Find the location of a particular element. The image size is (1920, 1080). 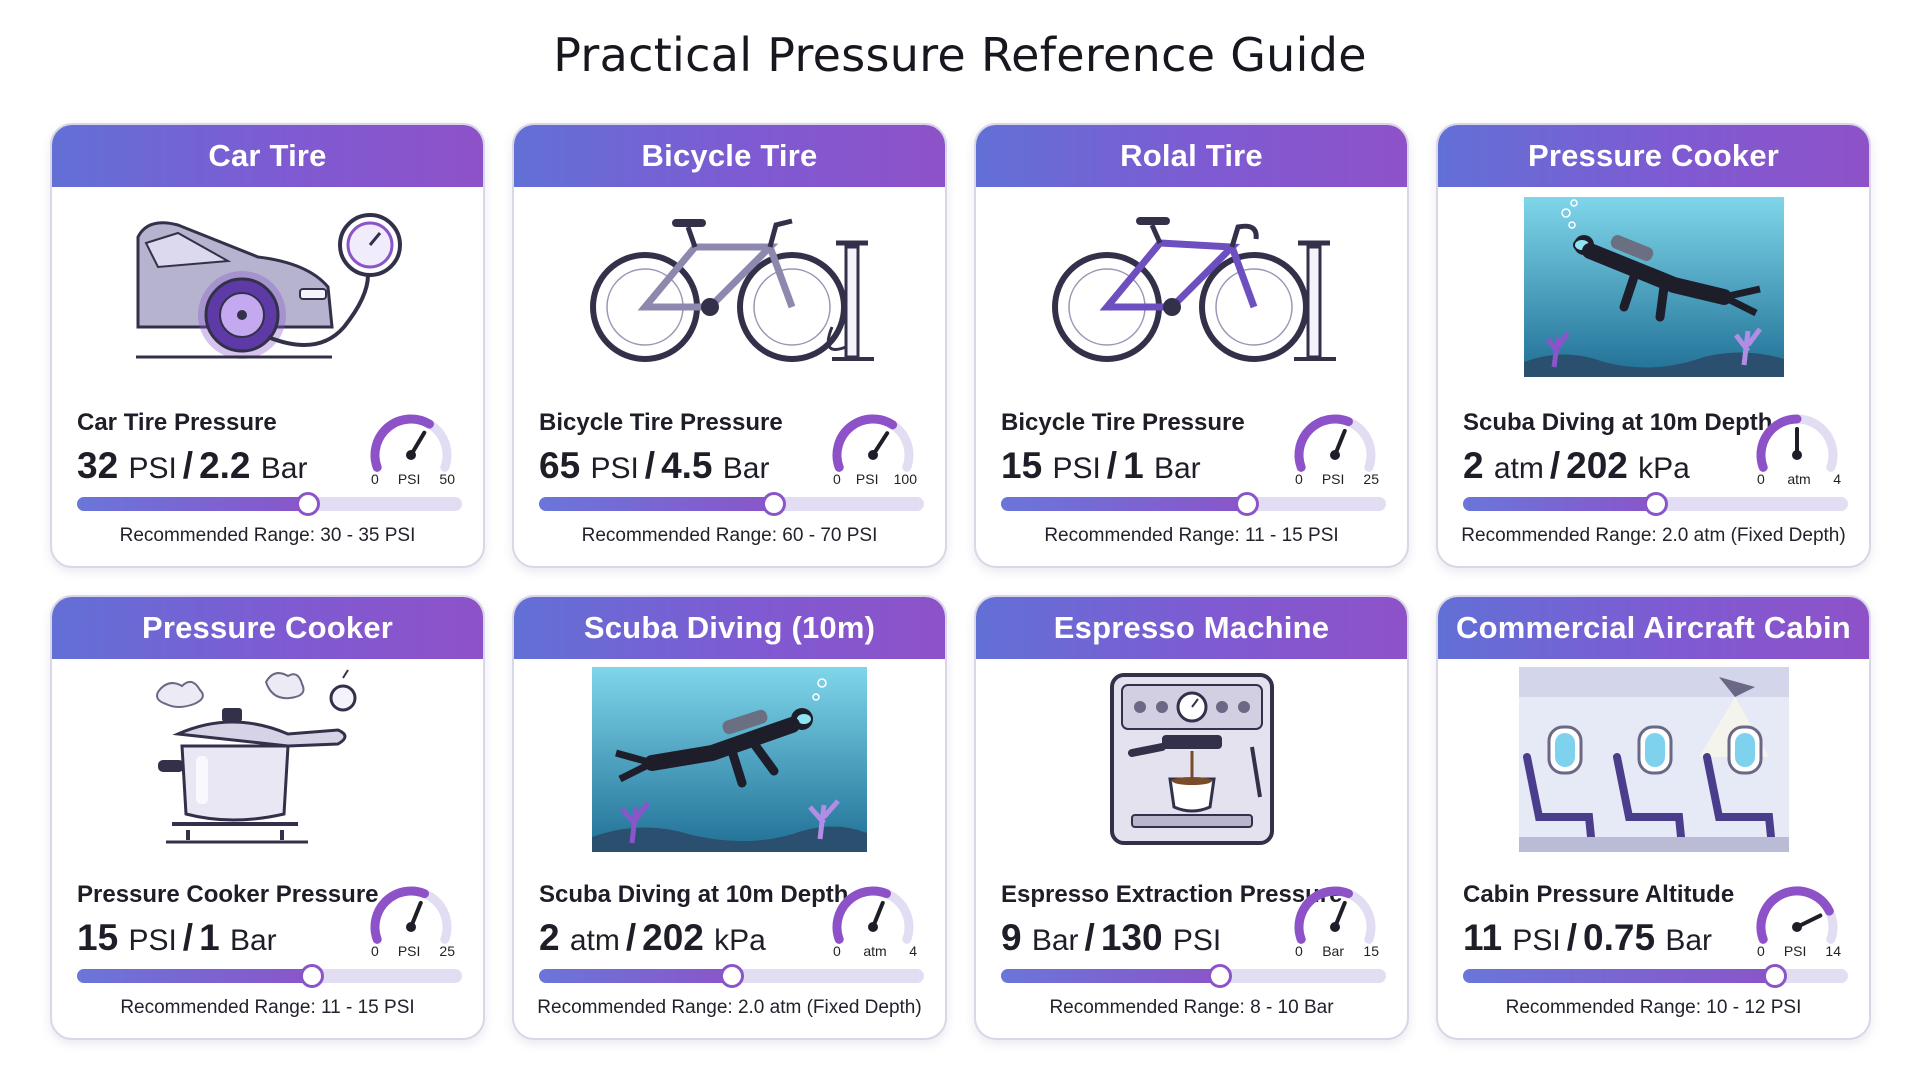

recommended-range: Recommended Range: 2.0 atm (Fixed Depth) is located at coordinates (729, 1007).